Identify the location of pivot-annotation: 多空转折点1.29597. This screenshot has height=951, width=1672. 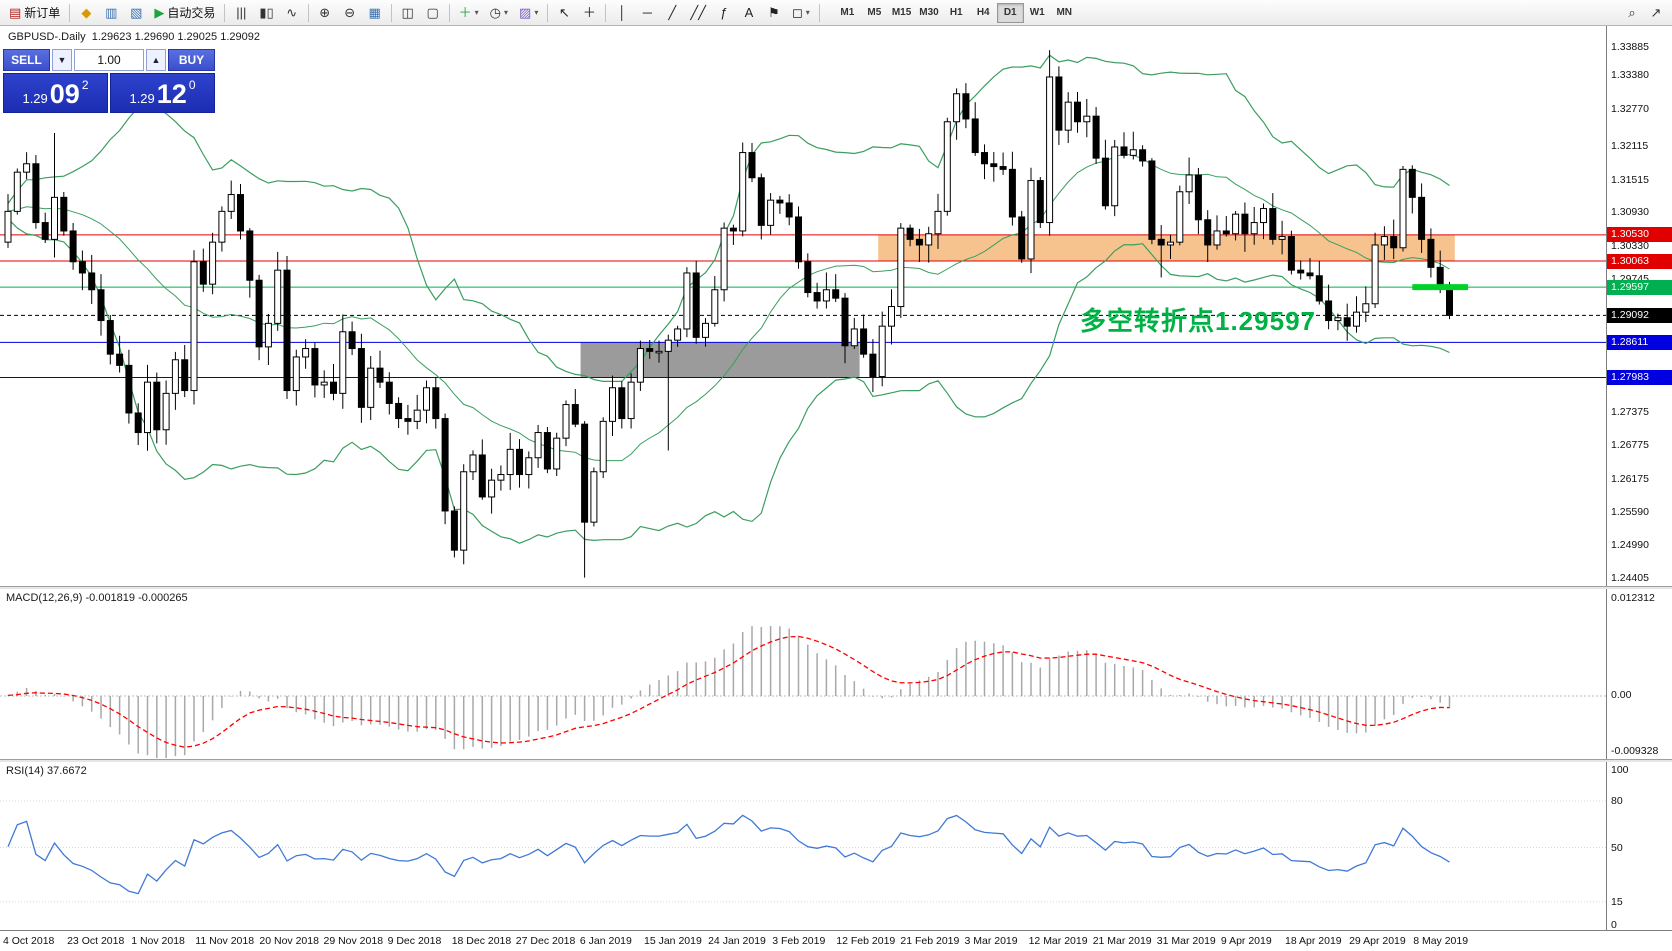
(1198, 321).